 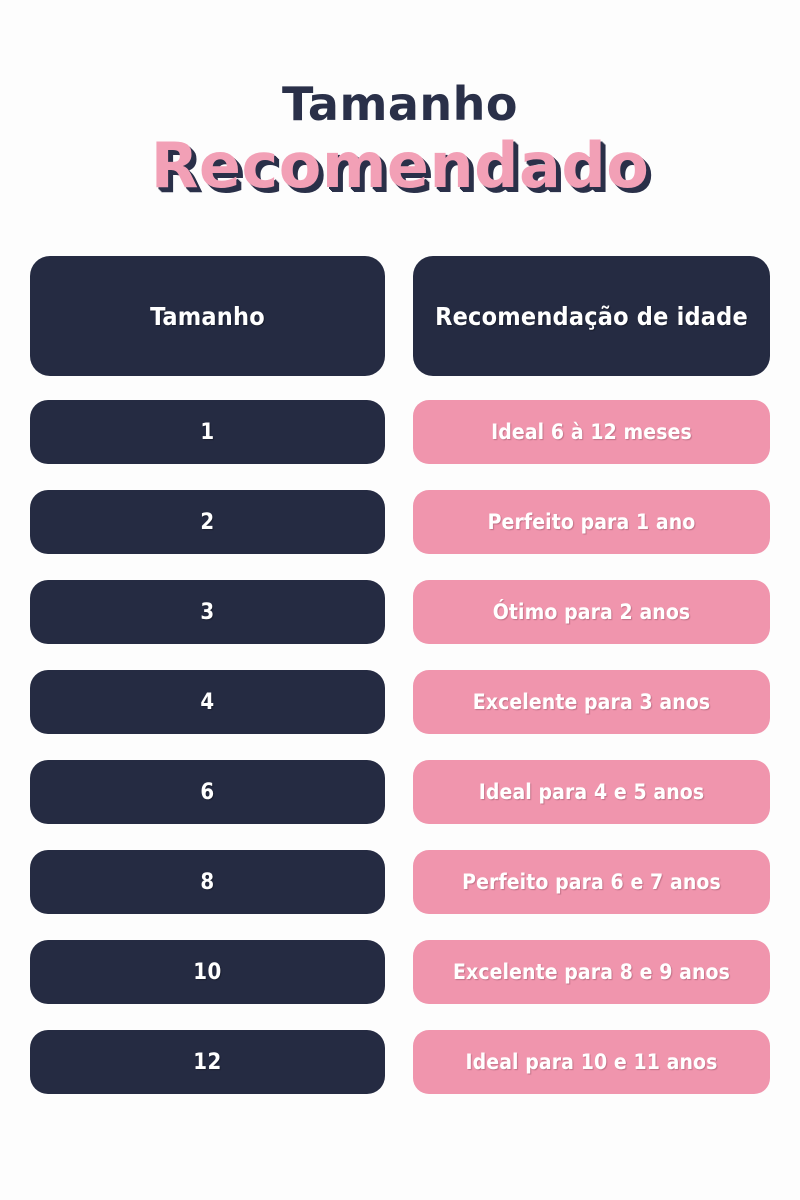 I want to click on header-label-age: Recomendação de idade, so click(x=591, y=316).